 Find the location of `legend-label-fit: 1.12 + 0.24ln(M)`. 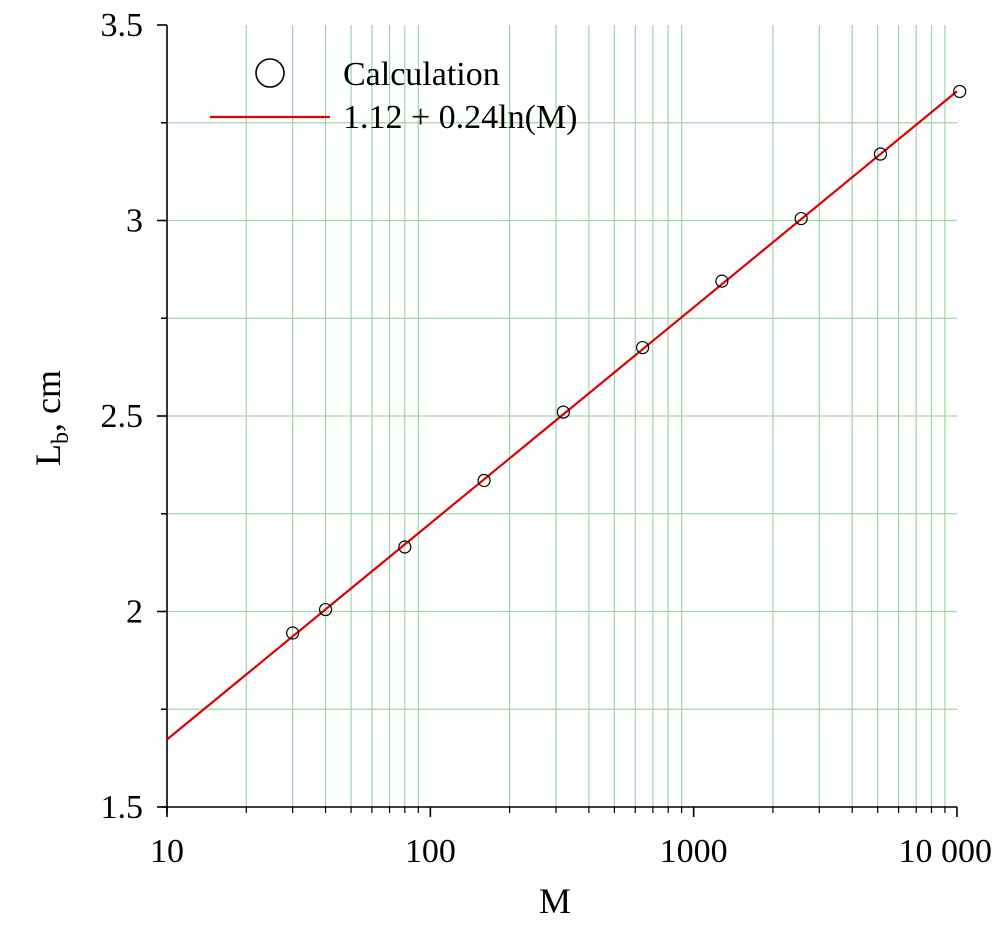

legend-label-fit: 1.12 + 0.24ln(M) is located at coordinates (460, 117).